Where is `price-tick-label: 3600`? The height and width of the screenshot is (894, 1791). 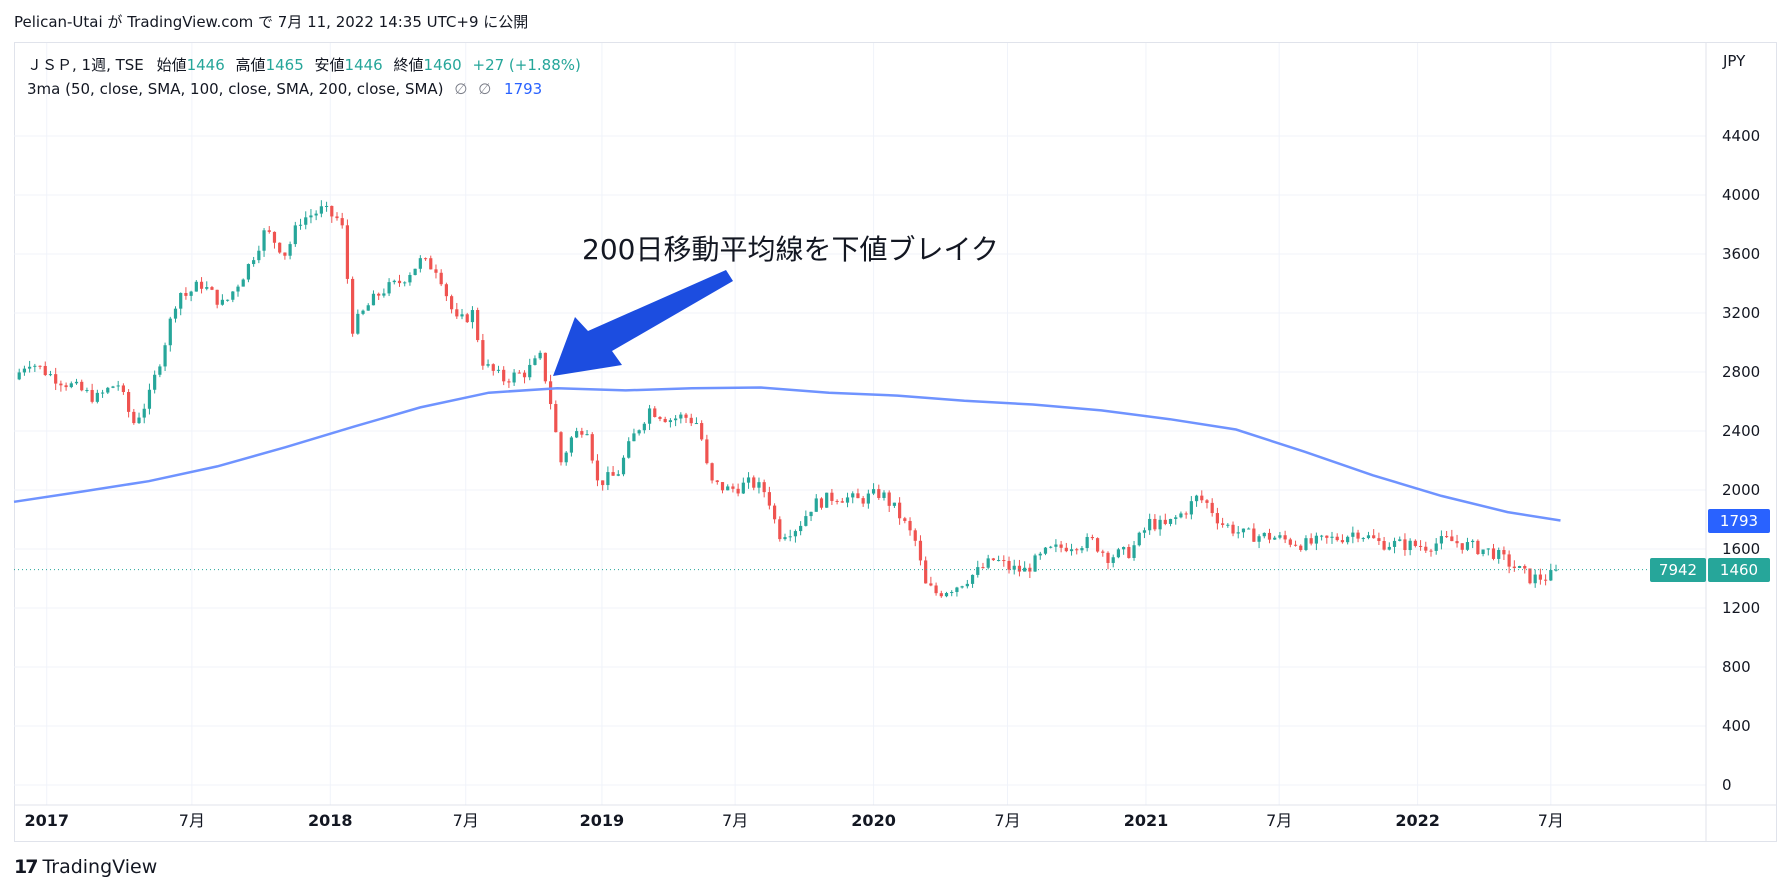 price-tick-label: 3600 is located at coordinates (1741, 254).